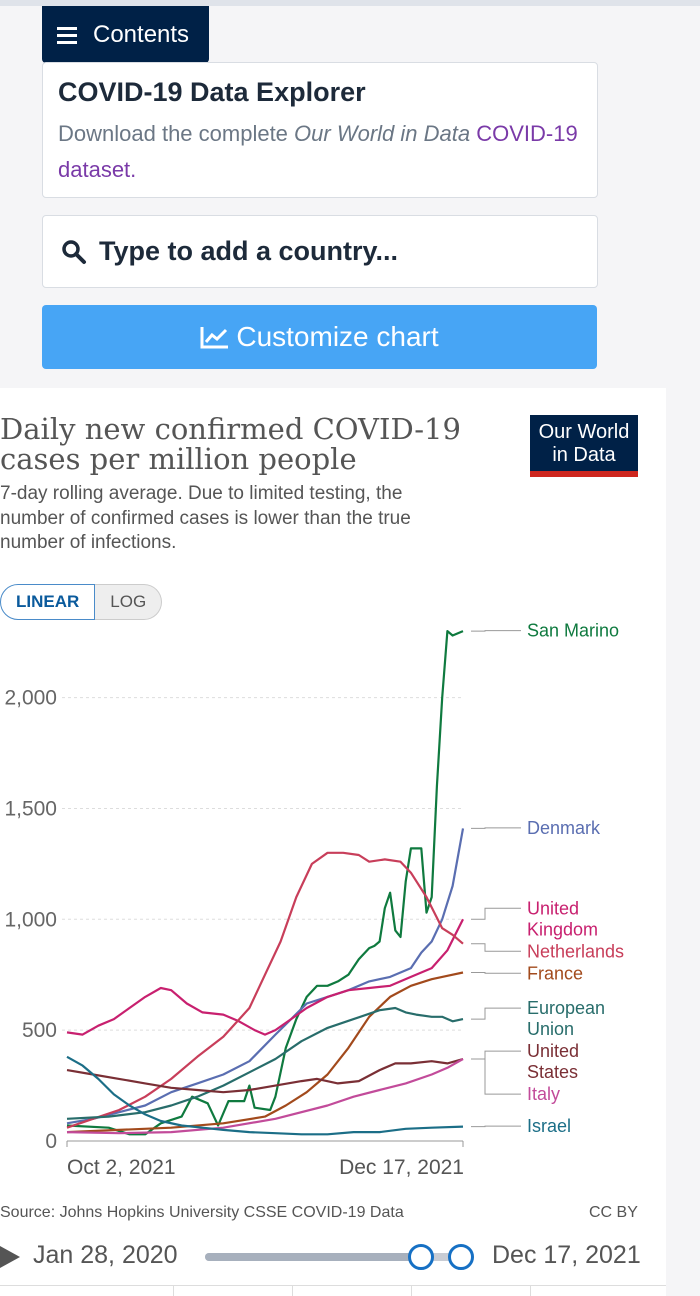  What do you see at coordinates (214, 338) in the screenshot?
I see `chart-icon` at bounding box center [214, 338].